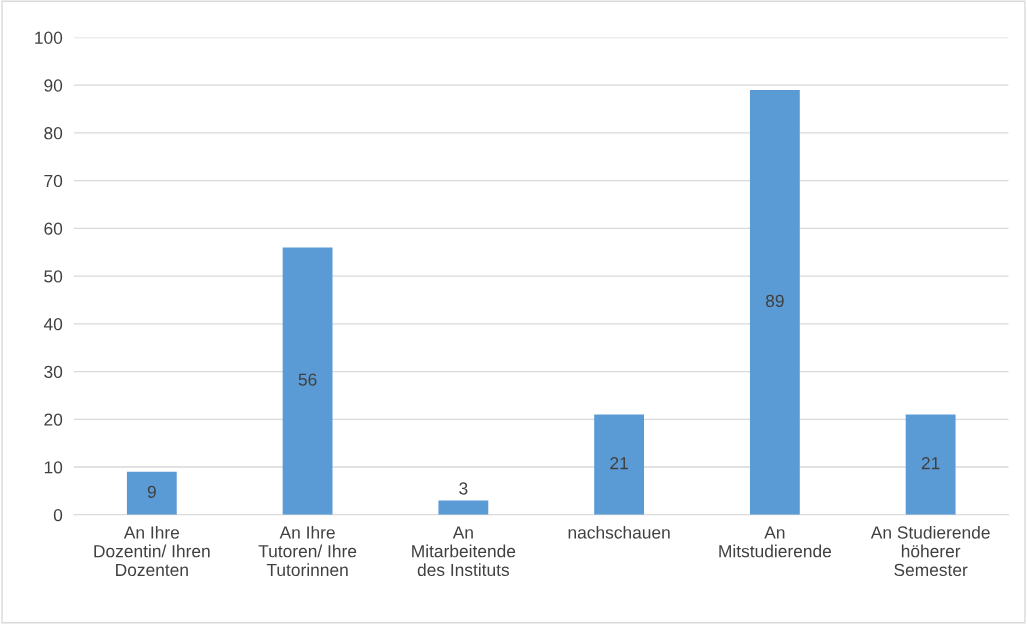 Image resolution: width=1027 pixels, height=624 pixels. I want to click on y-tick-label: 20, so click(53, 419).